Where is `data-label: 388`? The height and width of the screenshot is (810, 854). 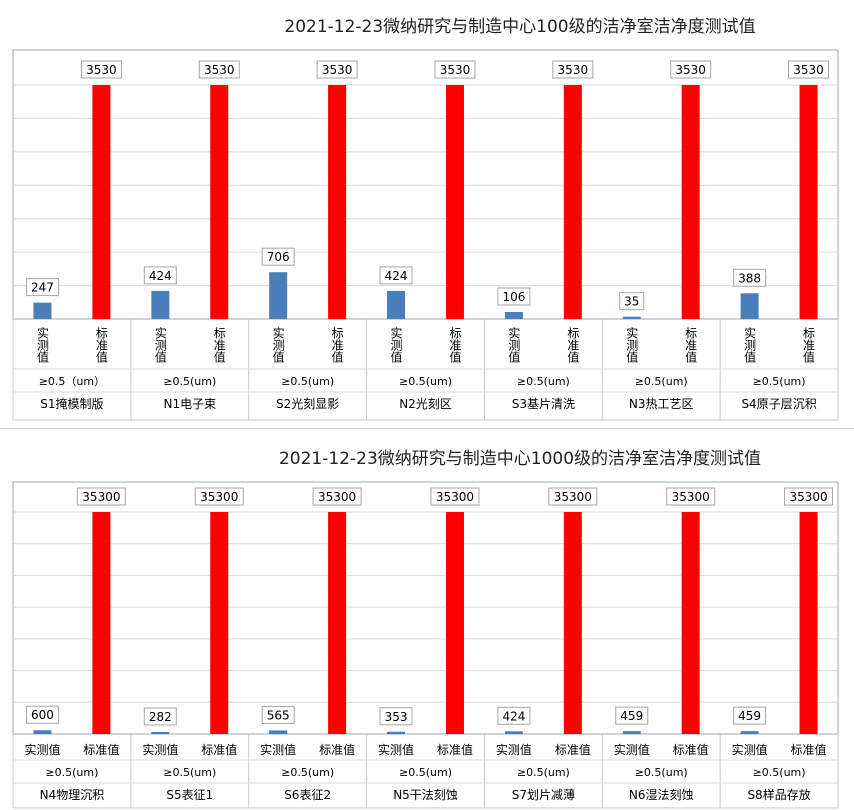
data-label: 388 is located at coordinates (749, 278).